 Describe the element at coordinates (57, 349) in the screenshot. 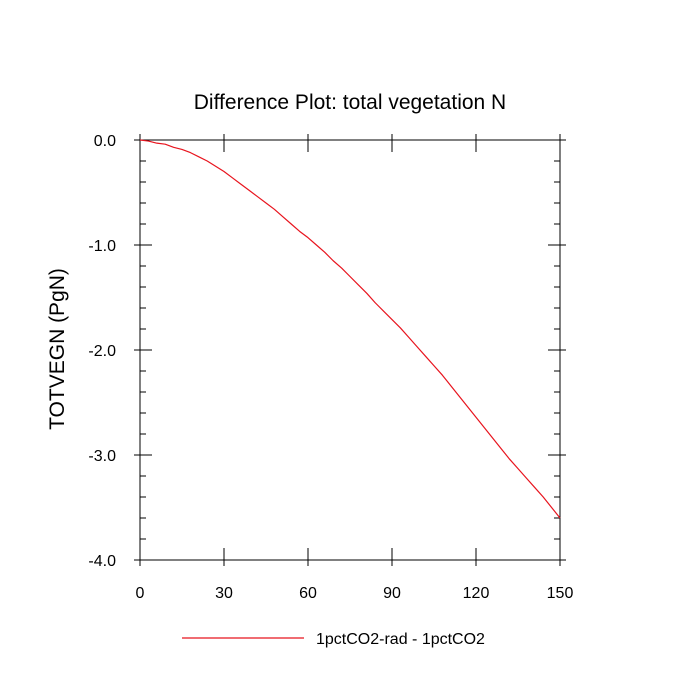

I see `y-axis-label: TOTVEGN (PgN)` at that location.